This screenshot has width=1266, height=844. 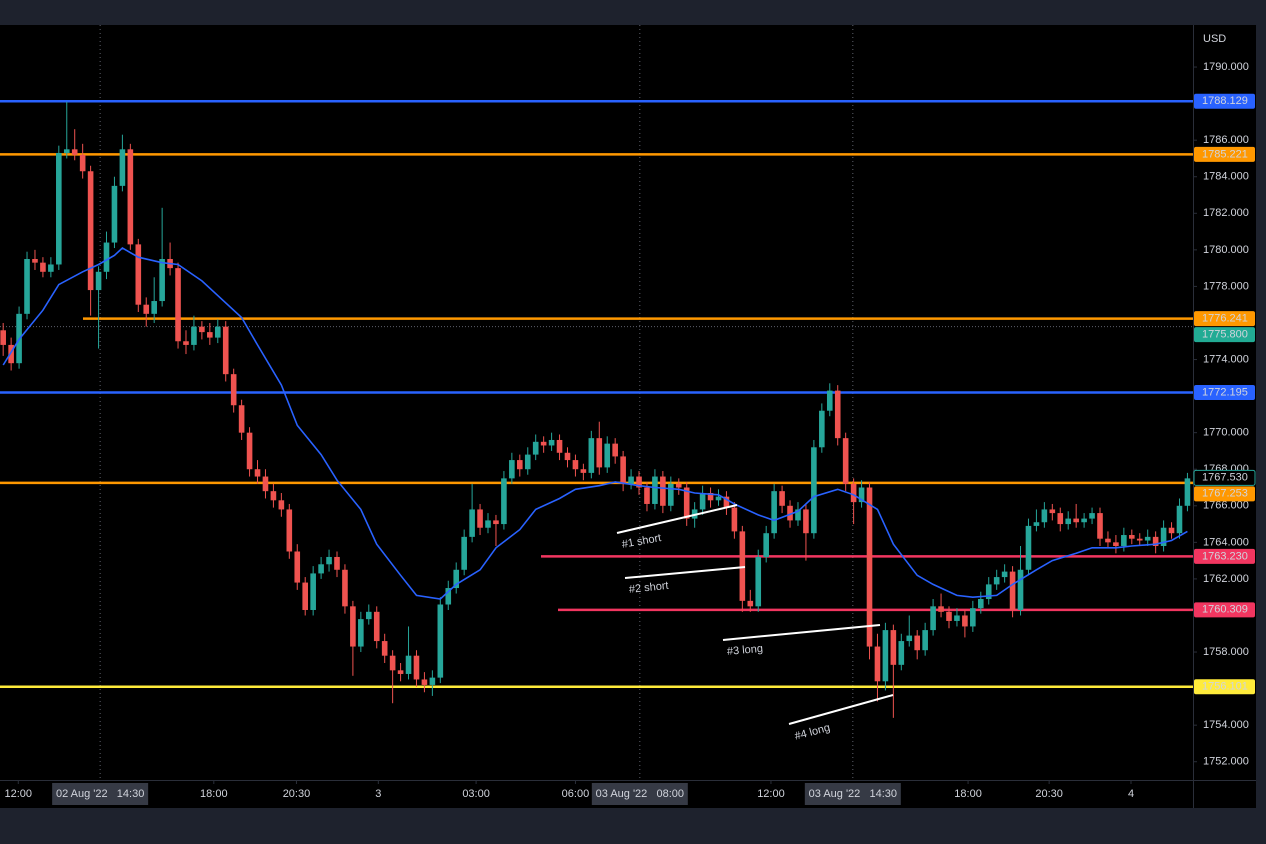 What do you see at coordinates (1226, 250) in the screenshot?
I see `y-tick-label: 1780.000` at bounding box center [1226, 250].